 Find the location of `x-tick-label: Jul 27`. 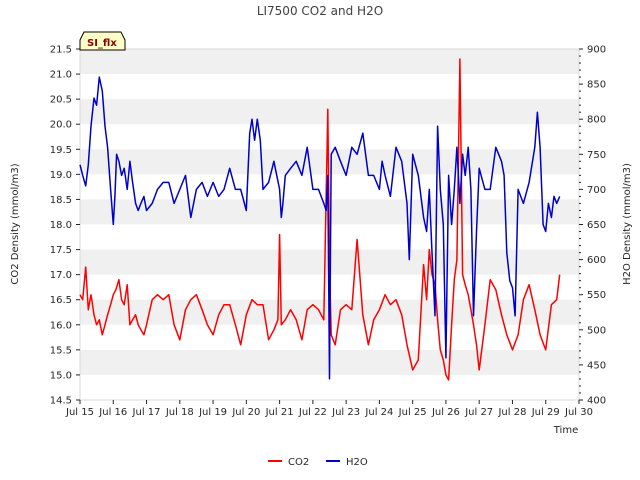

x-tick-label: Jul 27 is located at coordinates (478, 412).